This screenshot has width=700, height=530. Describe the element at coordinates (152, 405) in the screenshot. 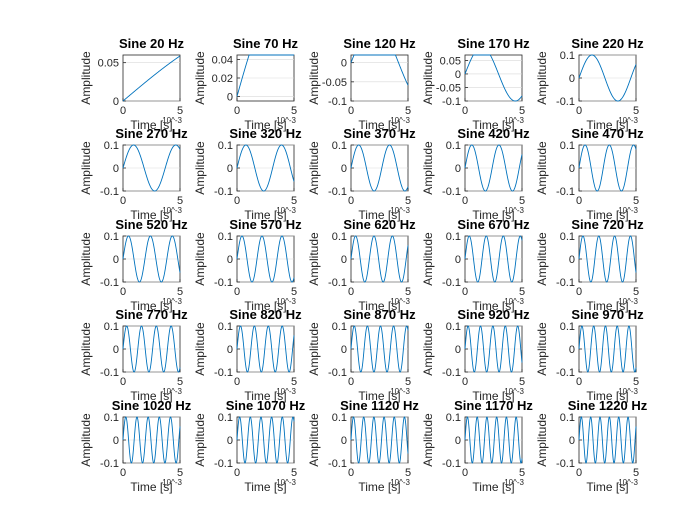

I see `subplot-title: Sine 1020 Hz` at that location.